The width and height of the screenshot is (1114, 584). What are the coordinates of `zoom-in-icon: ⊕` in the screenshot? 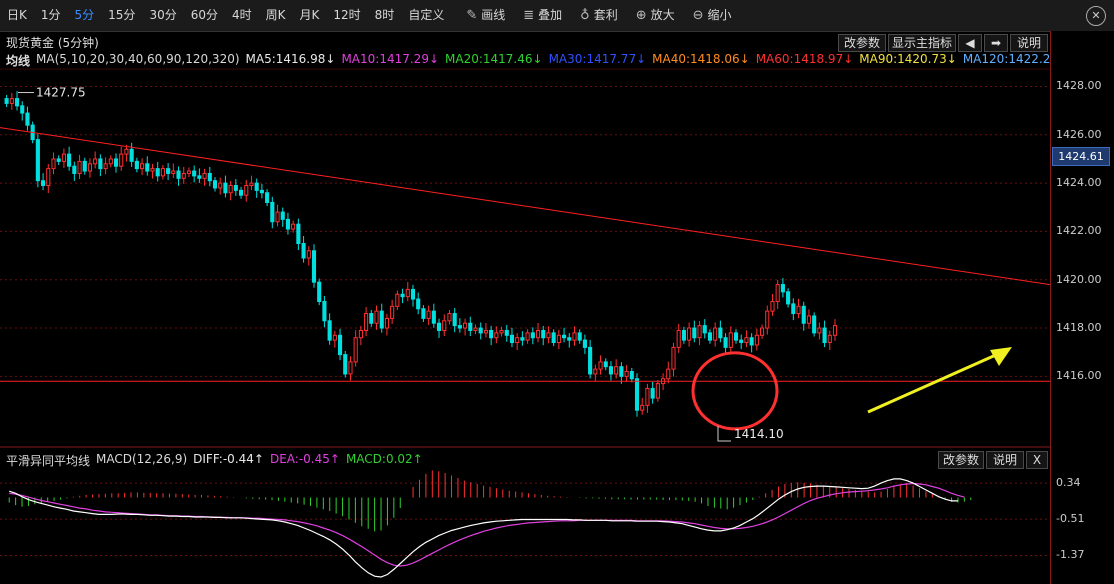 It's located at (641, 15).